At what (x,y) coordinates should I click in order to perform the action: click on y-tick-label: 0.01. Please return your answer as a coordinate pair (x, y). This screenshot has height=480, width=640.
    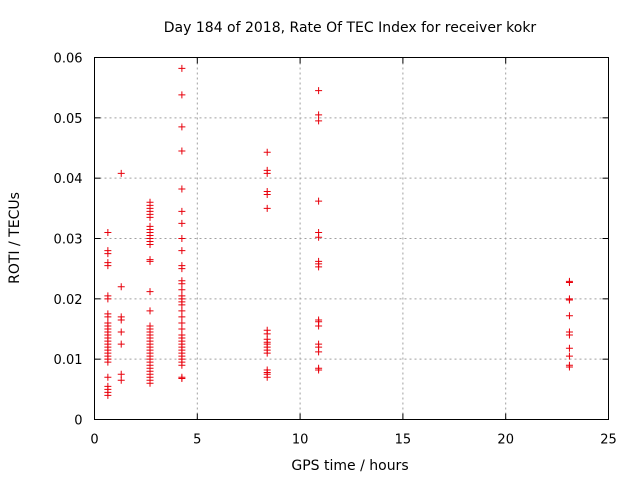
    Looking at the image, I should click on (68, 360).